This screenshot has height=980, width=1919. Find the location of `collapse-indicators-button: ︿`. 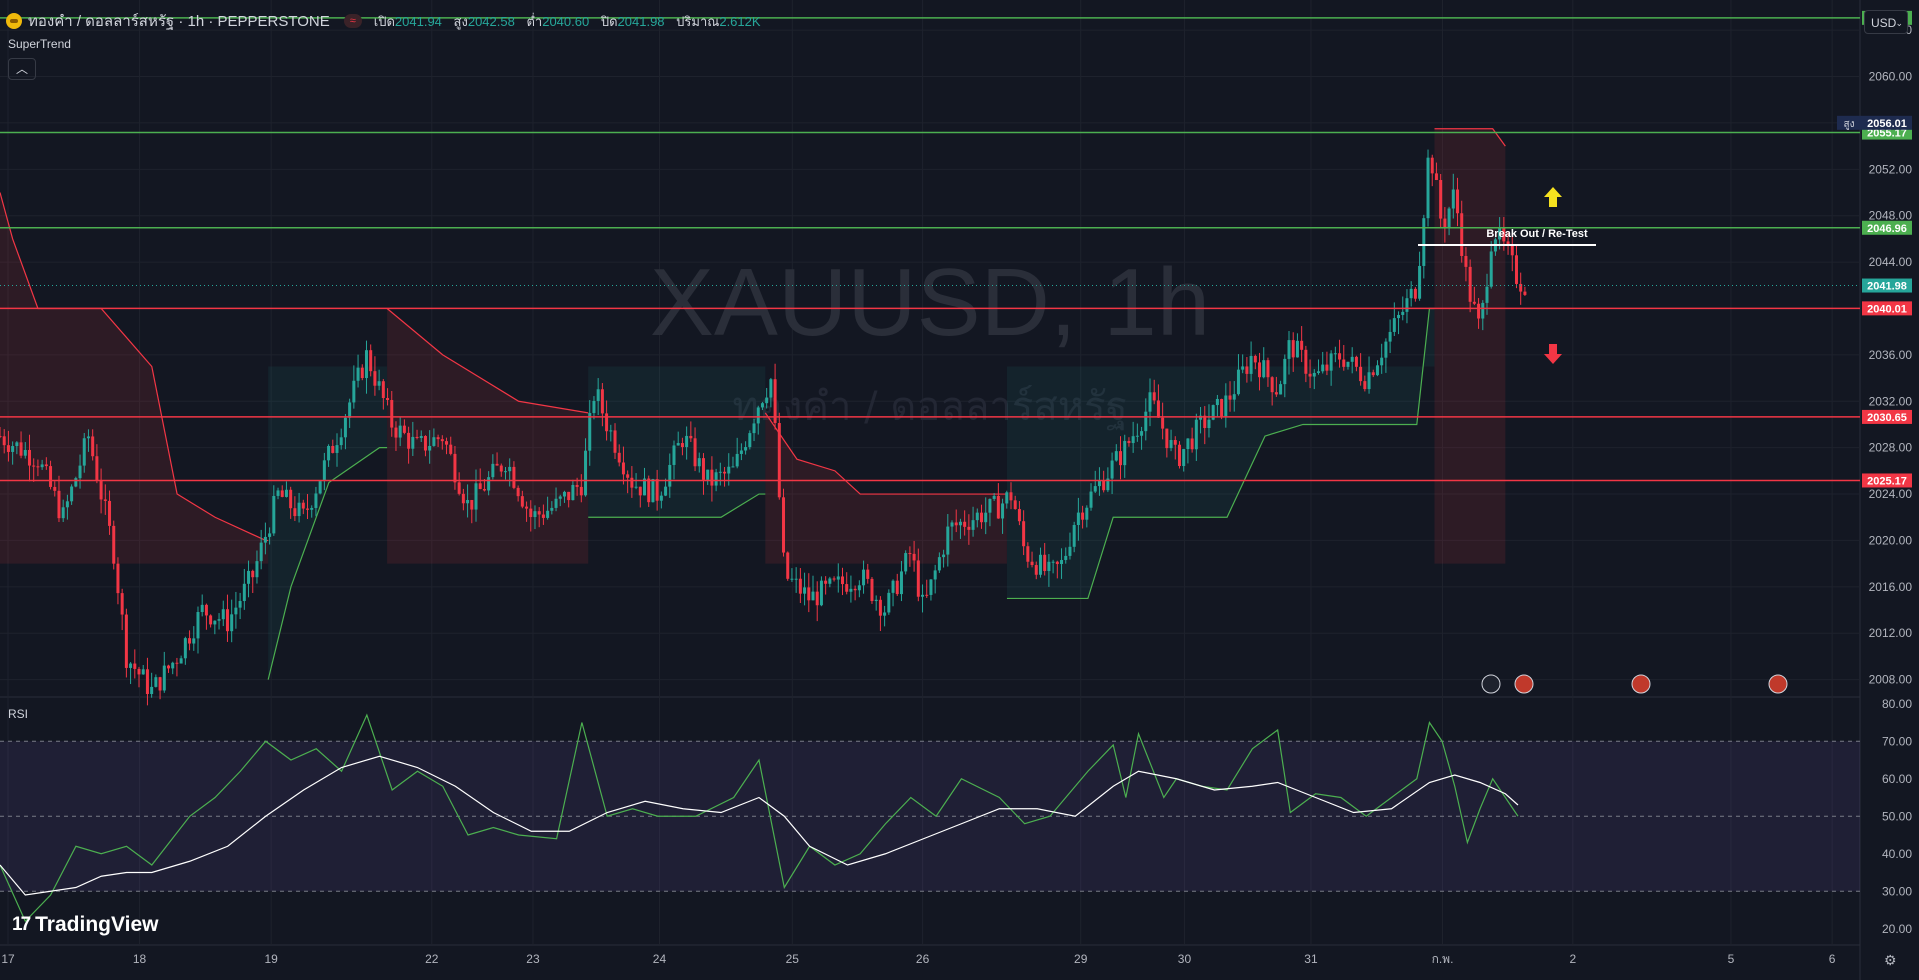

collapse-indicators-button: ︿ is located at coordinates (22, 69).